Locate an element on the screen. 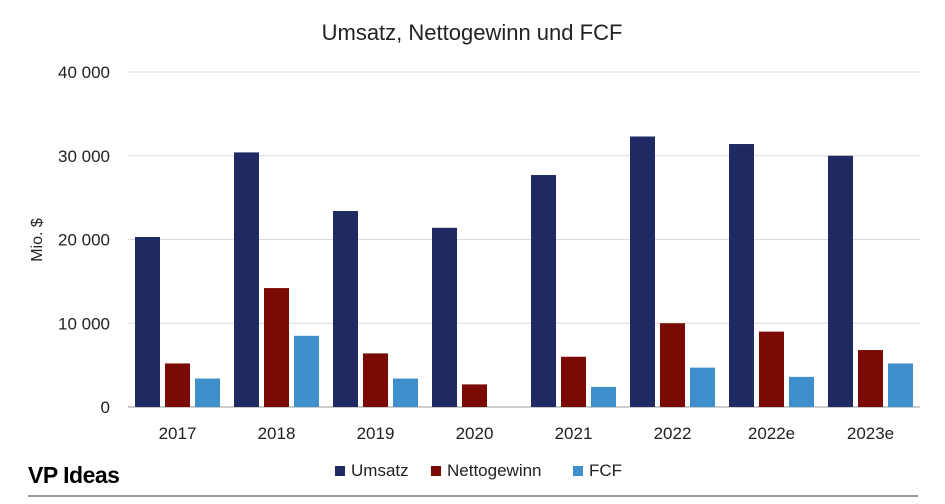 The height and width of the screenshot is (504, 945). x-tick-label: 2019 is located at coordinates (376, 433).